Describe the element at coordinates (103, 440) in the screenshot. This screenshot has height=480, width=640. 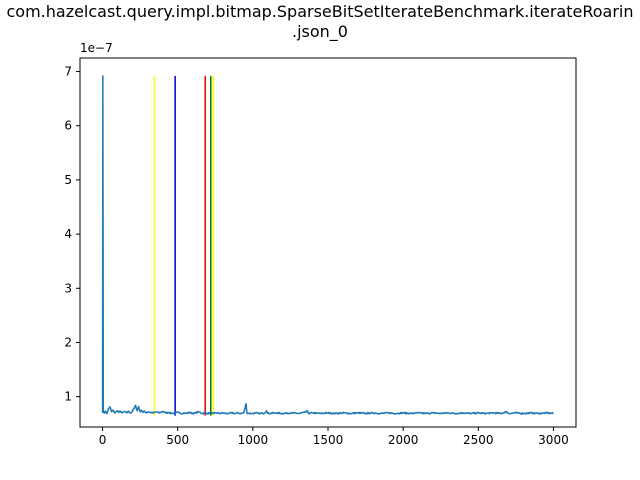
I see `x-tick-label: 0` at that location.